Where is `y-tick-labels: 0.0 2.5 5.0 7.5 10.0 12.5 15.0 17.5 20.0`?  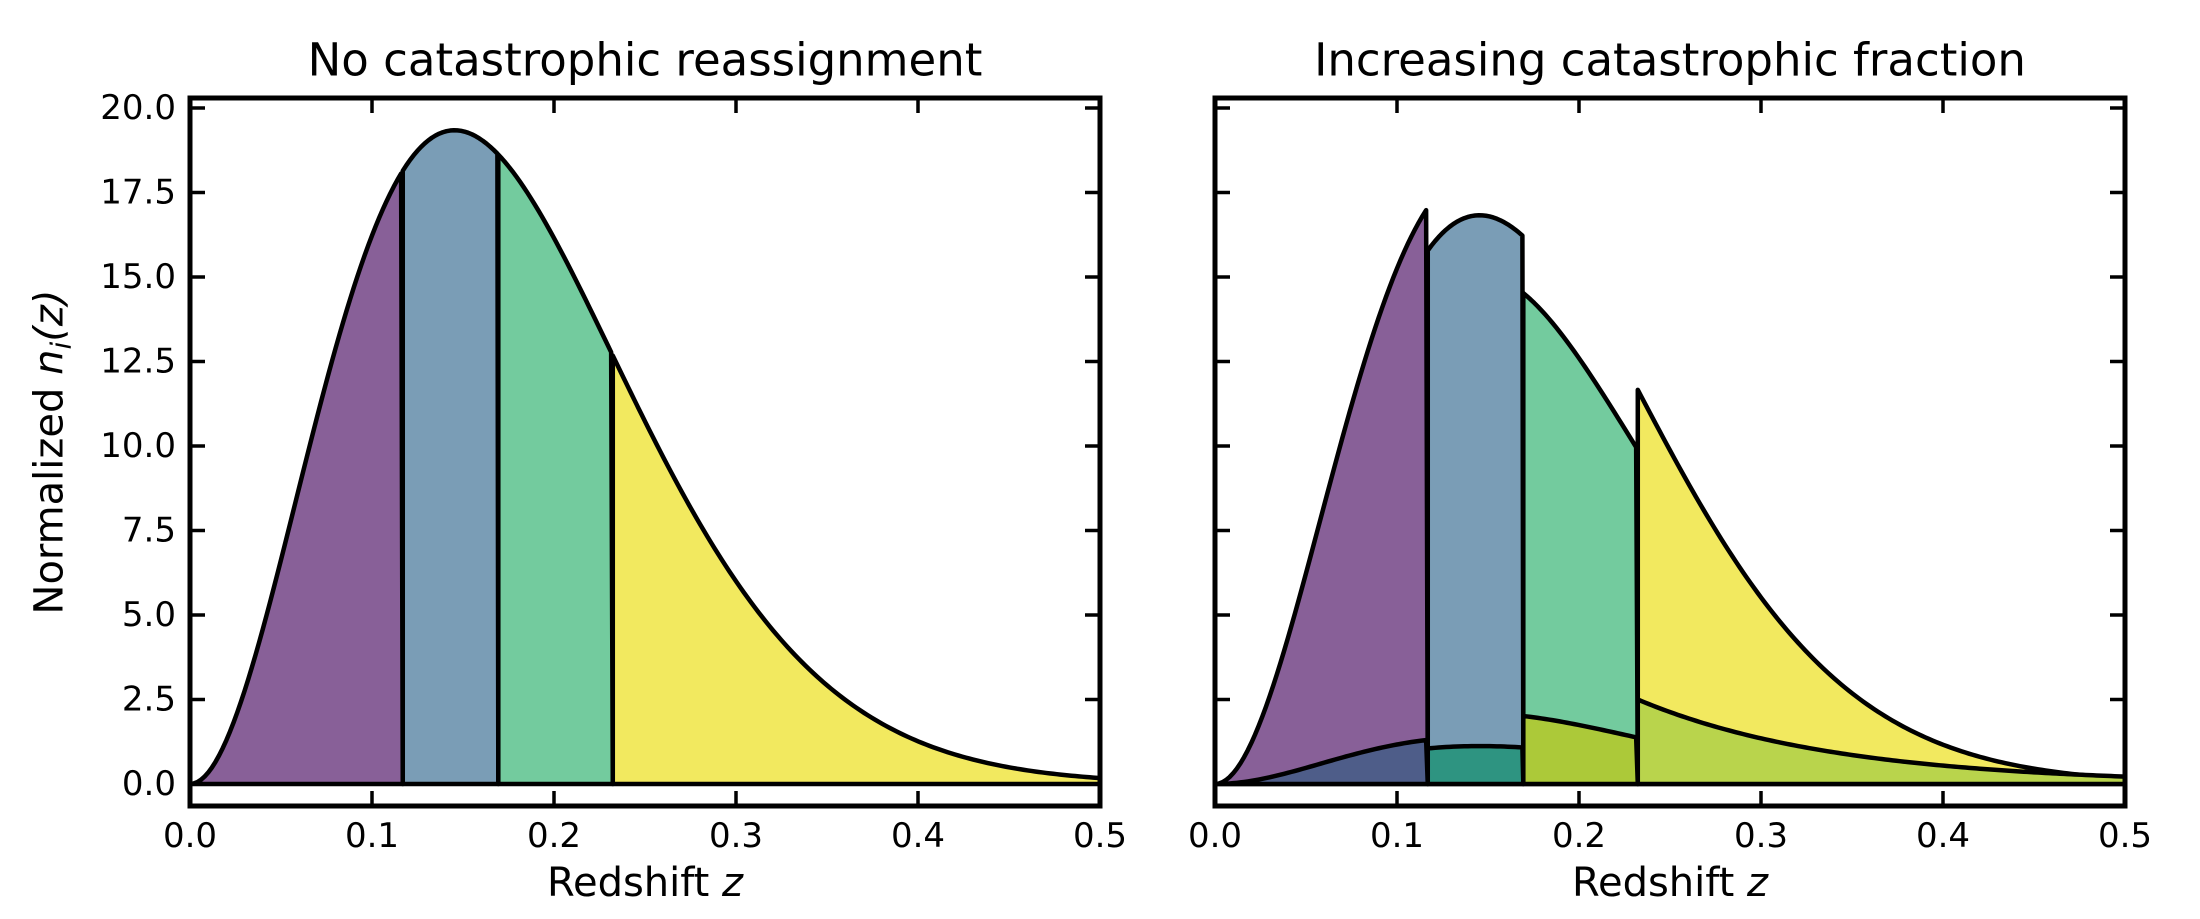 y-tick-labels: 0.0 2.5 5.0 7.5 10.0 12.5 15.0 17.5 20.0 is located at coordinates (138, 446).